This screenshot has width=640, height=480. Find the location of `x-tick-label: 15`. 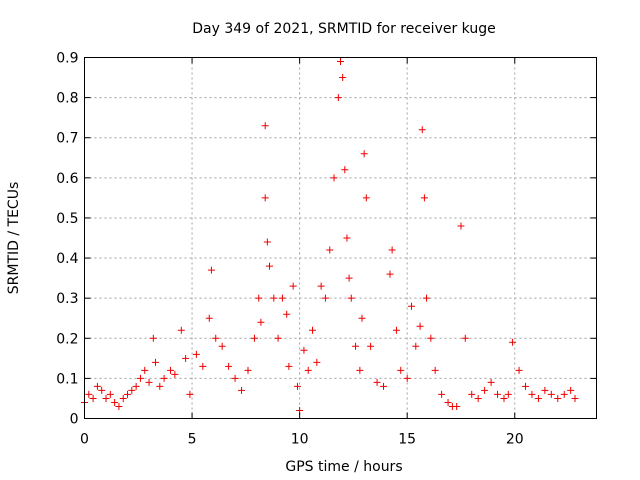

x-tick-label: 15 is located at coordinates (407, 440).